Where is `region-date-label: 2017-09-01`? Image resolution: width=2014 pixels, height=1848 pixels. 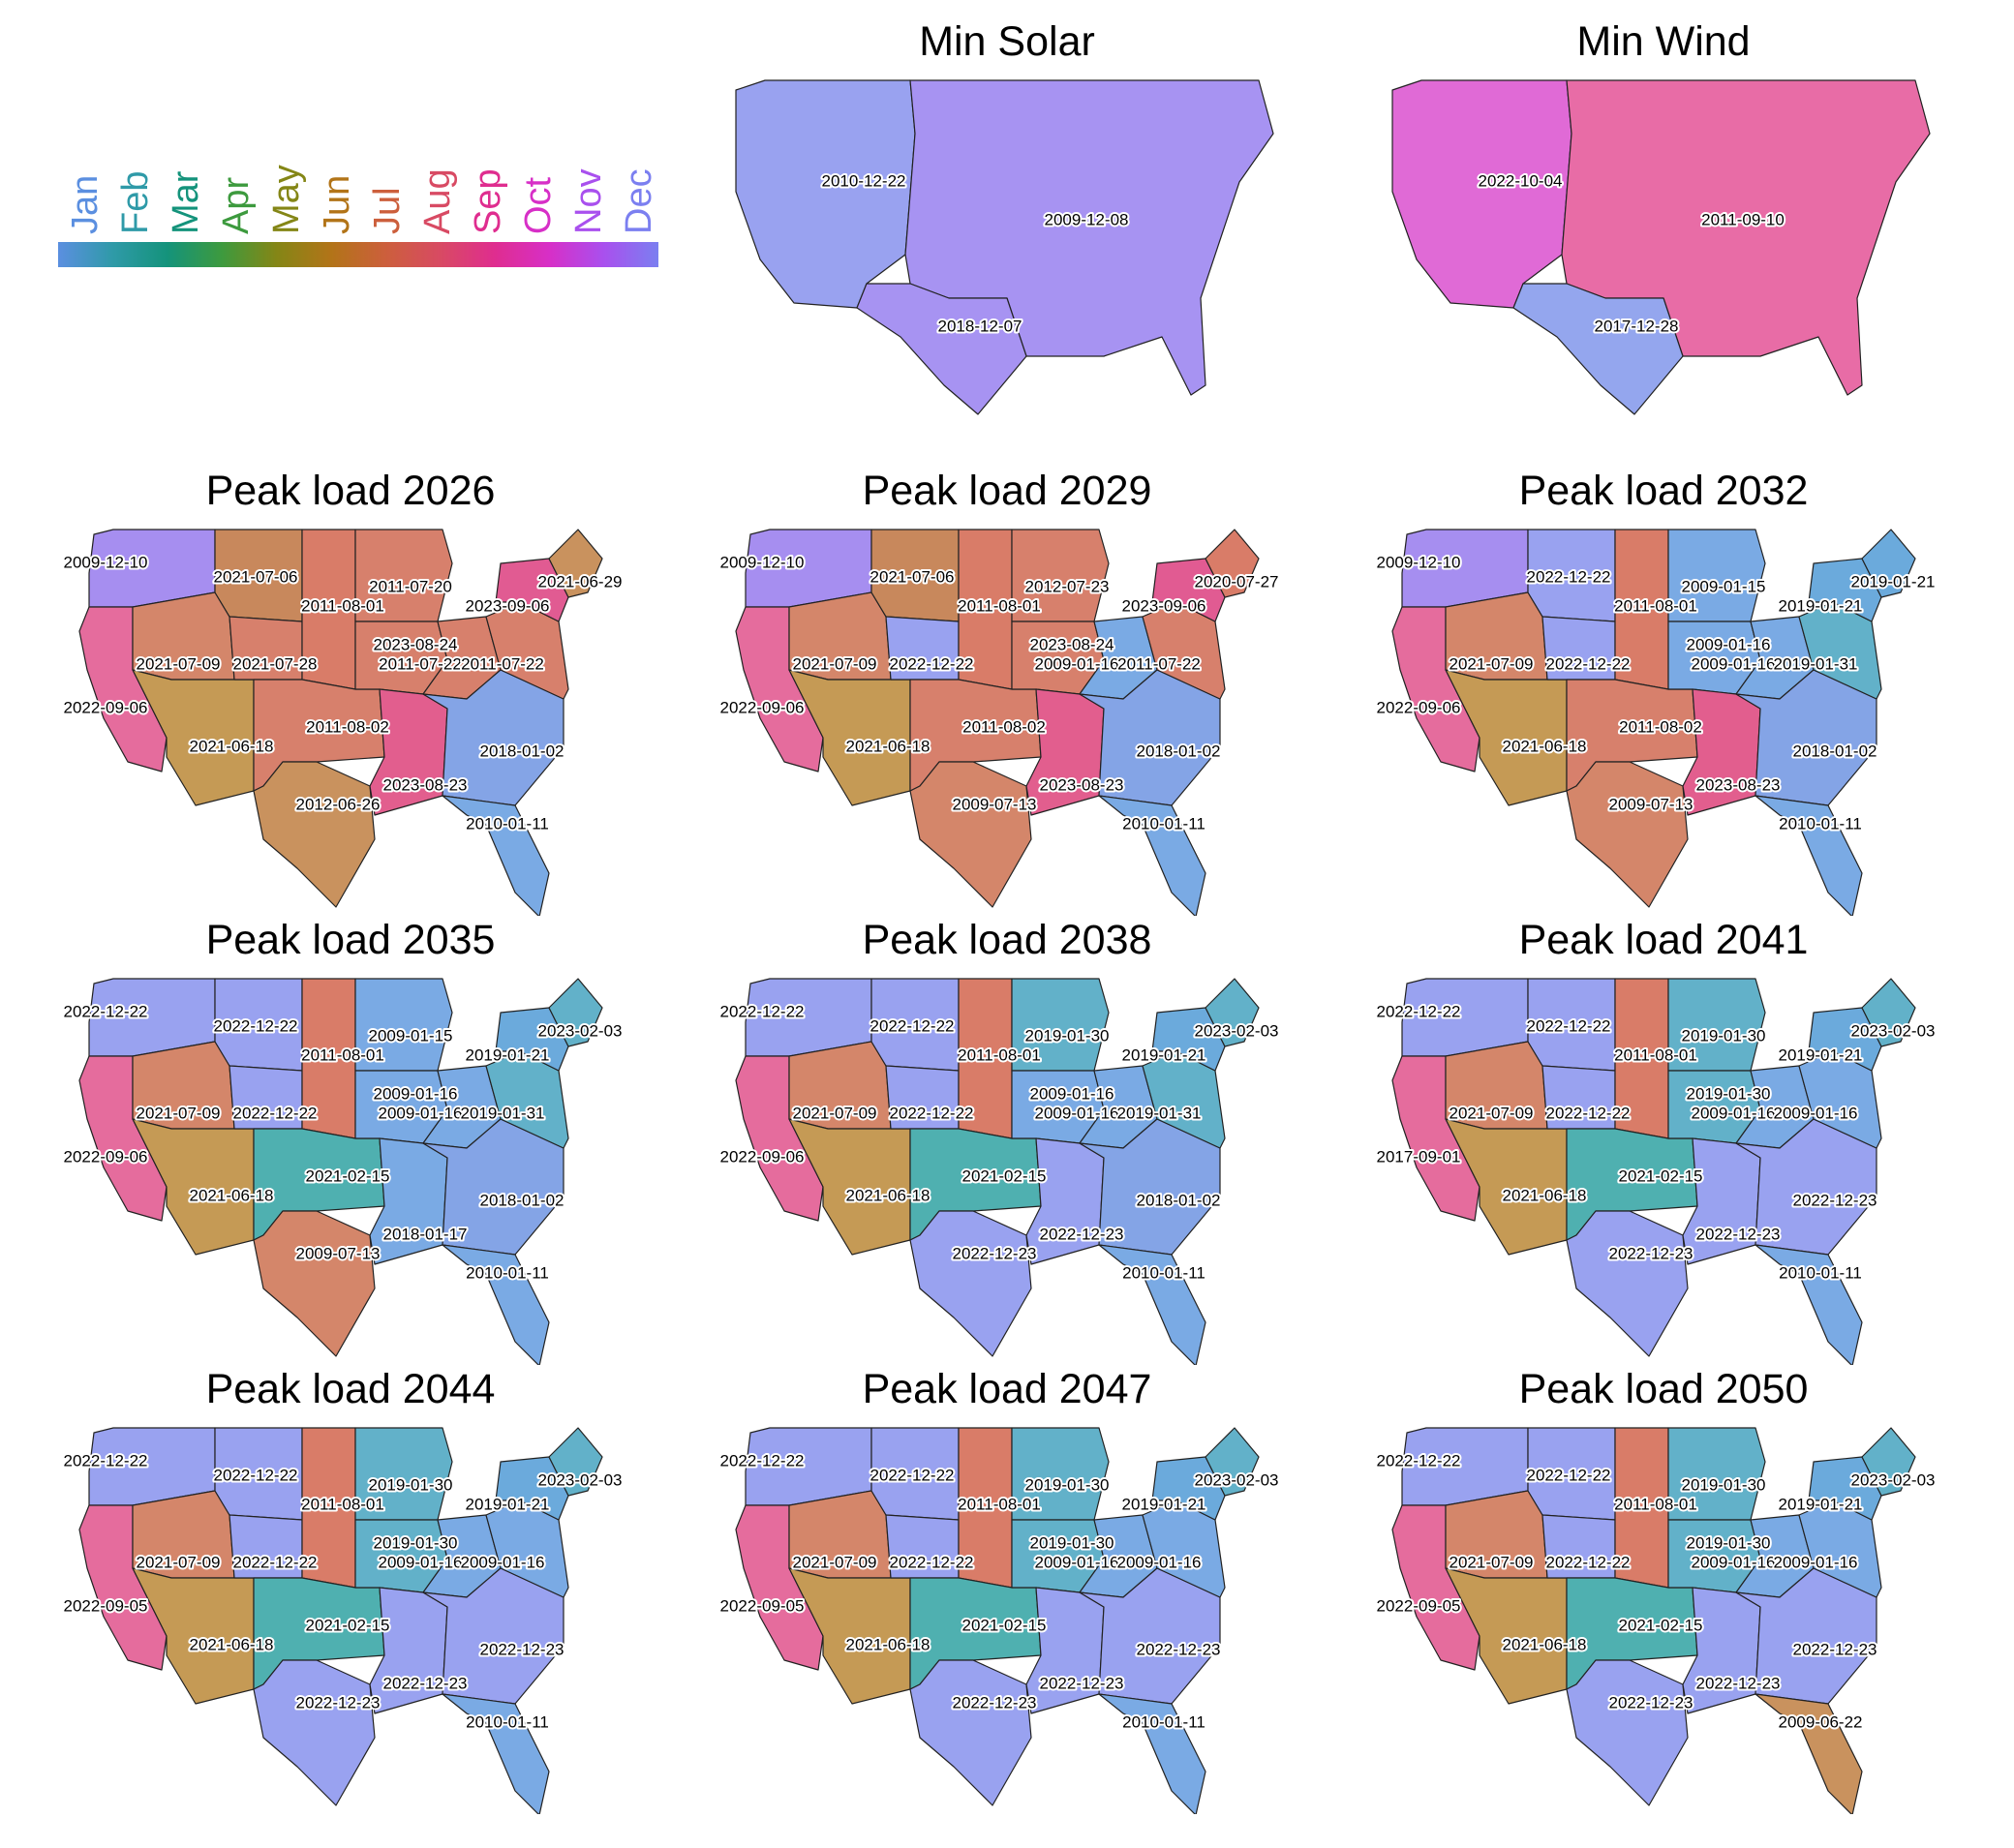
region-date-label: 2017-09-01 is located at coordinates (1419, 1156).